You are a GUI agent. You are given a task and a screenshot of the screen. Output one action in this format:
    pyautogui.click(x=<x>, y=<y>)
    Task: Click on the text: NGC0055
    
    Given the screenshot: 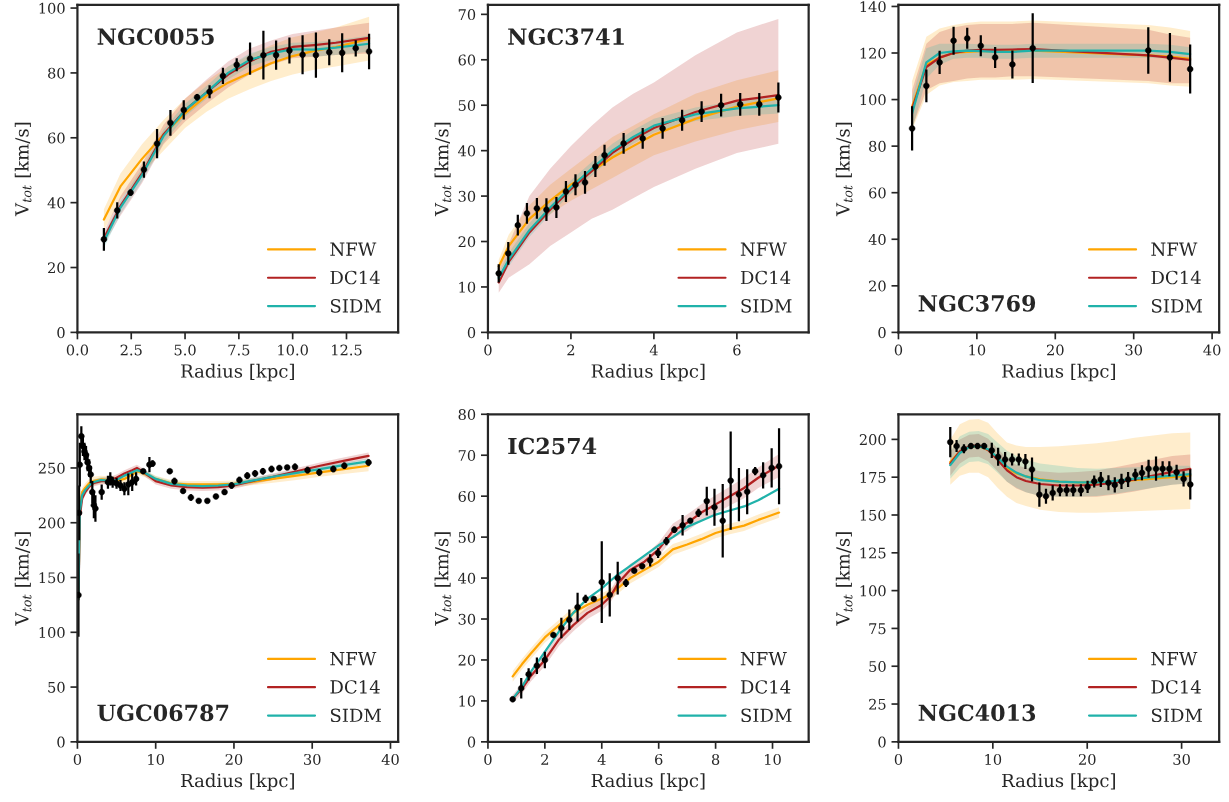 What is the action you would take?
    pyautogui.click(x=155, y=36)
    